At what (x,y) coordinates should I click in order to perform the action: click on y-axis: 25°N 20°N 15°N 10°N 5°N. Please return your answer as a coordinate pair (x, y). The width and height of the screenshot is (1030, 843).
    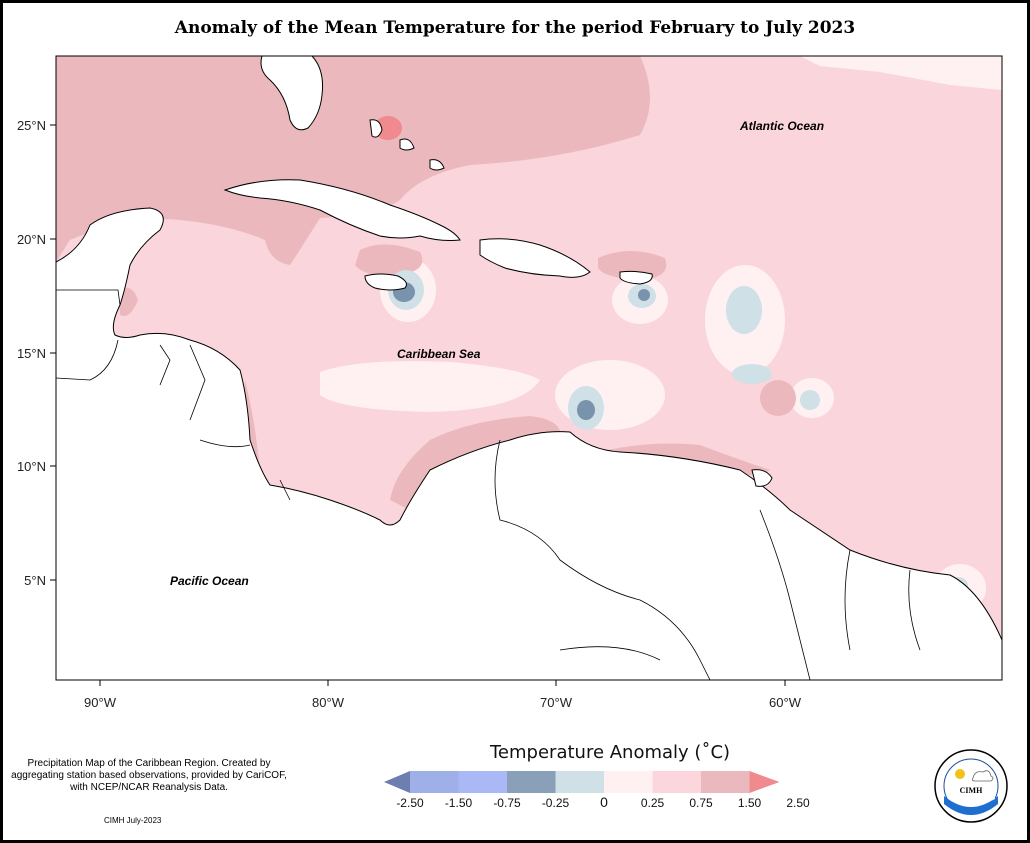
    Looking at the image, I should click on (36, 353).